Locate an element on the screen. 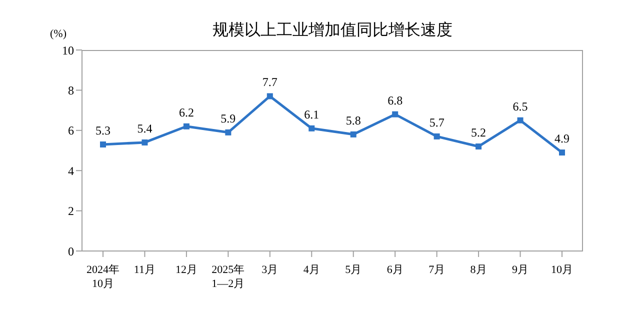 This screenshot has height=324, width=644. chart-title: 规模以上工业增加值同比增长速度 is located at coordinates (333, 30).